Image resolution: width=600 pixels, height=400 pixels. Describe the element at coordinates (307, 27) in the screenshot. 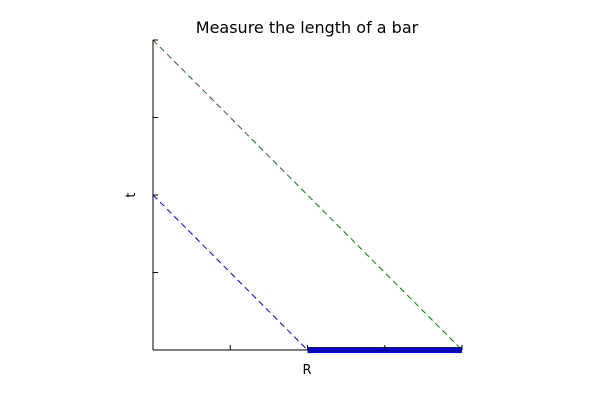

I see `chart-title: Measure the length of a bar` at that location.